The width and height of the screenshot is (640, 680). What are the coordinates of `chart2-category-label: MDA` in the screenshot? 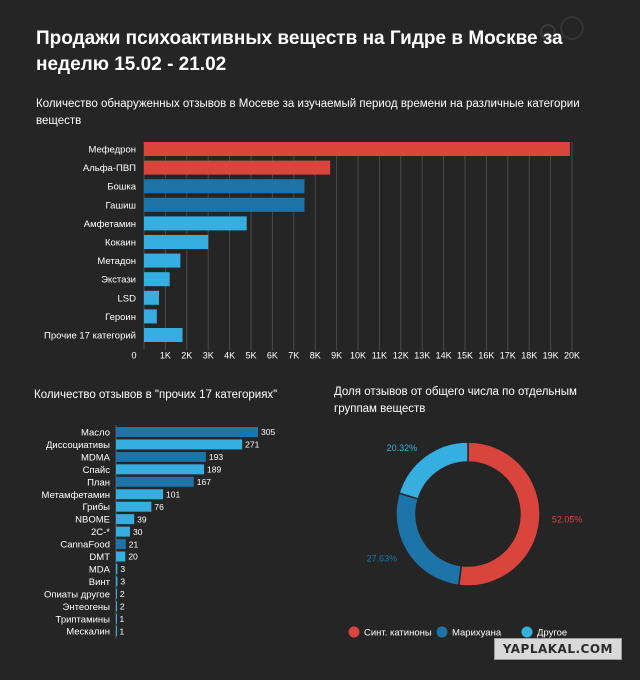 It's located at (100, 569).